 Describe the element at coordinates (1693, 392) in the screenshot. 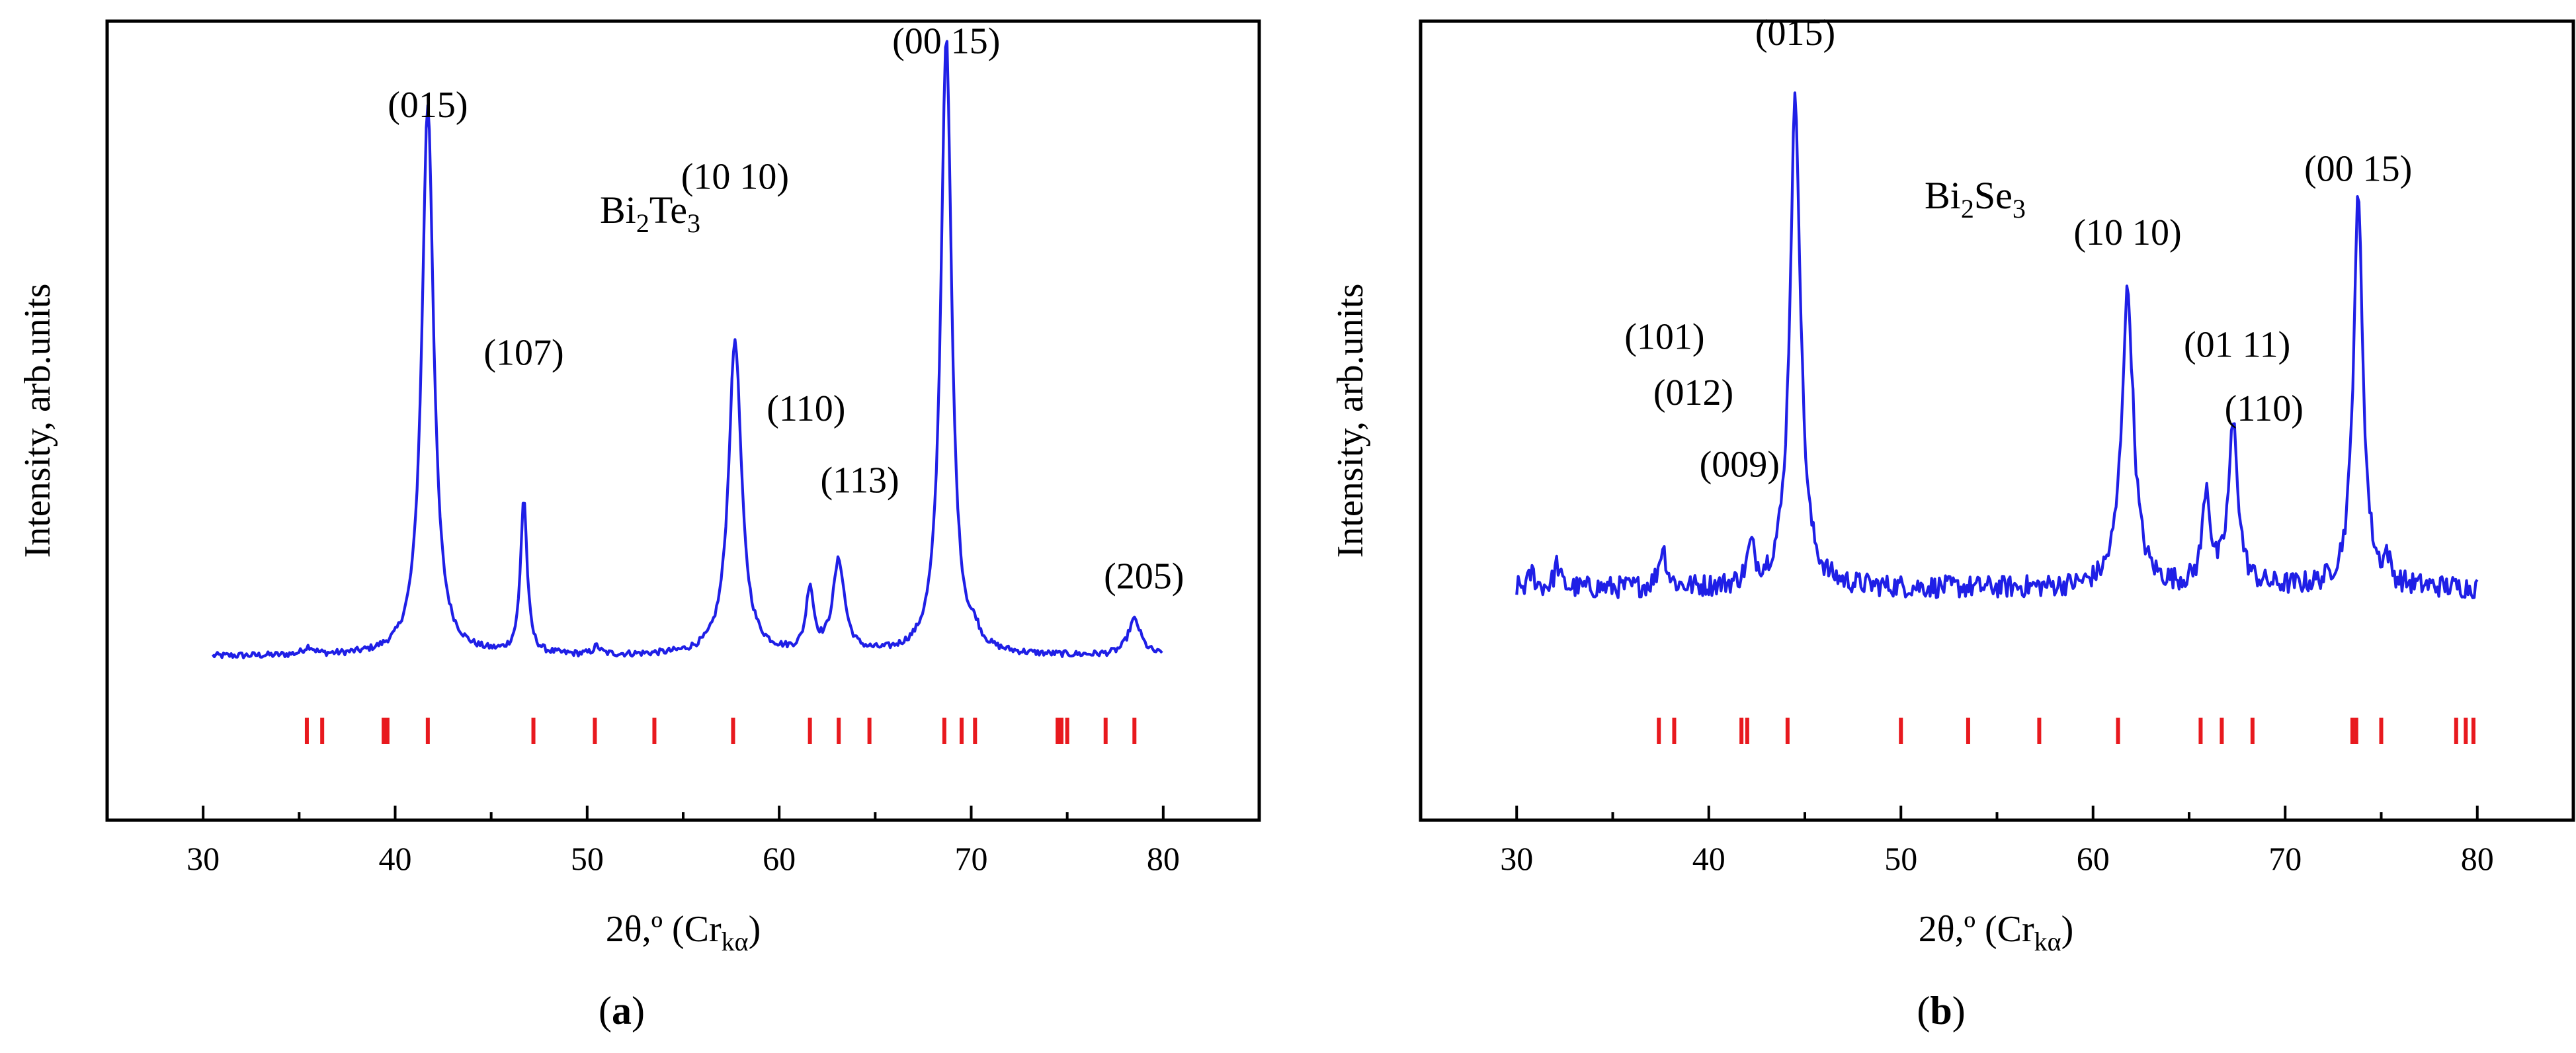

I see `peak-label: (012)` at that location.